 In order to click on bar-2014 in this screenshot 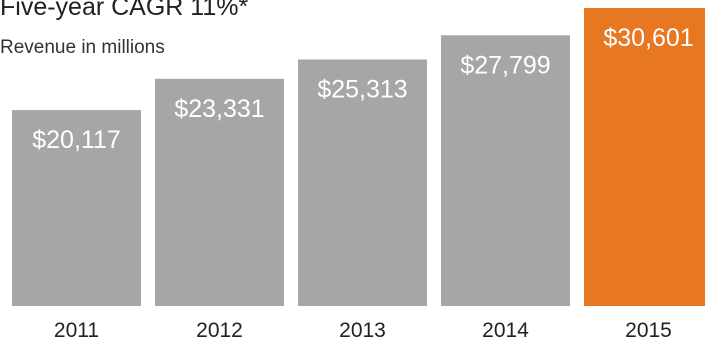, I will do `click(505, 170)`.